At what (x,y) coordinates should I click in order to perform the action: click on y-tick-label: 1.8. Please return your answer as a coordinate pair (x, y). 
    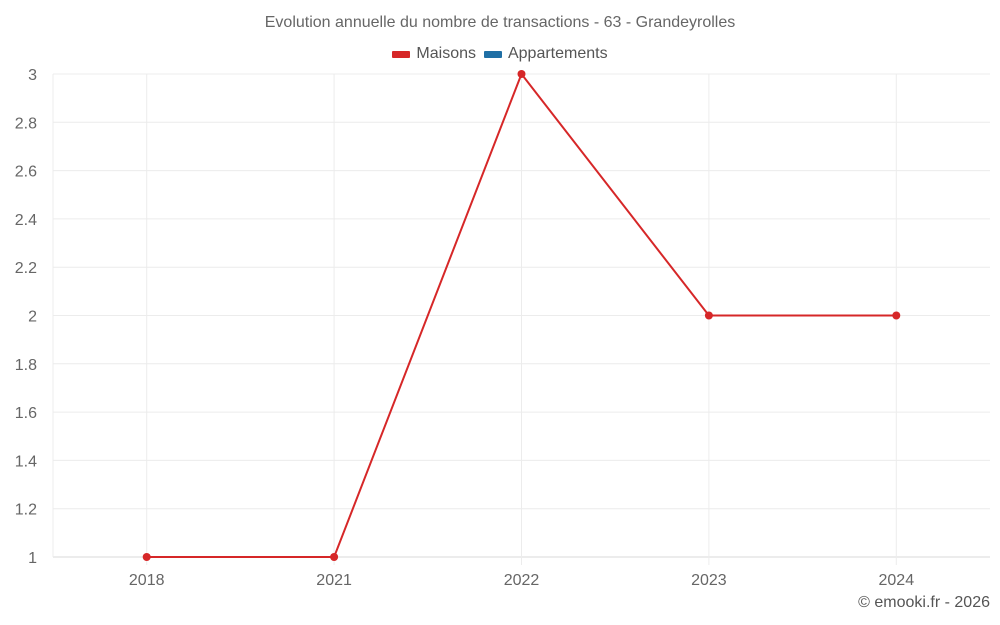
    Looking at the image, I should click on (26, 365).